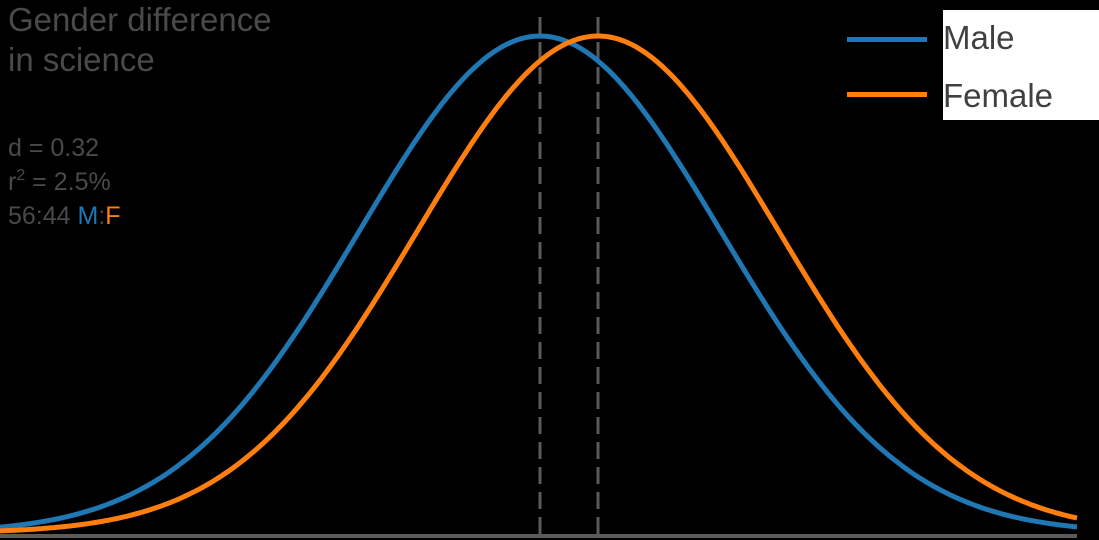 The height and width of the screenshot is (540, 1099). Describe the element at coordinates (81, 59) in the screenshot. I see `chart-title-line-2: in science` at that location.